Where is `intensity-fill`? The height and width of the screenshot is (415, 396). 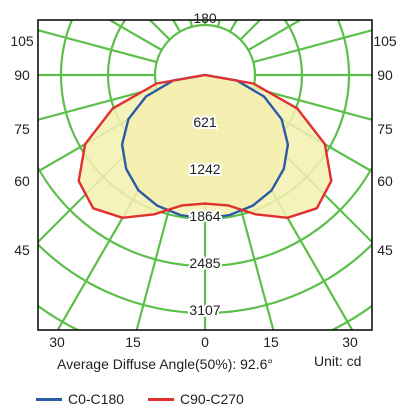 intensity-fill is located at coordinates (205, 147).